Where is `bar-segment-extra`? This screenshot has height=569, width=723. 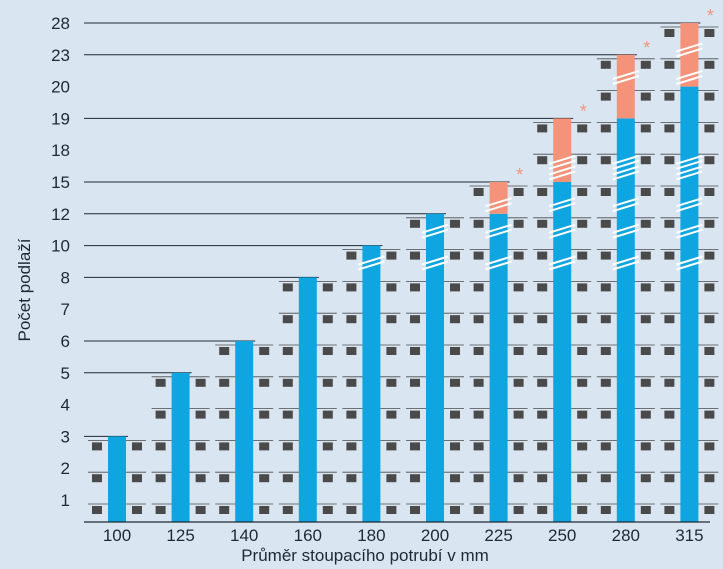 bar-segment-extra is located at coordinates (689, 55).